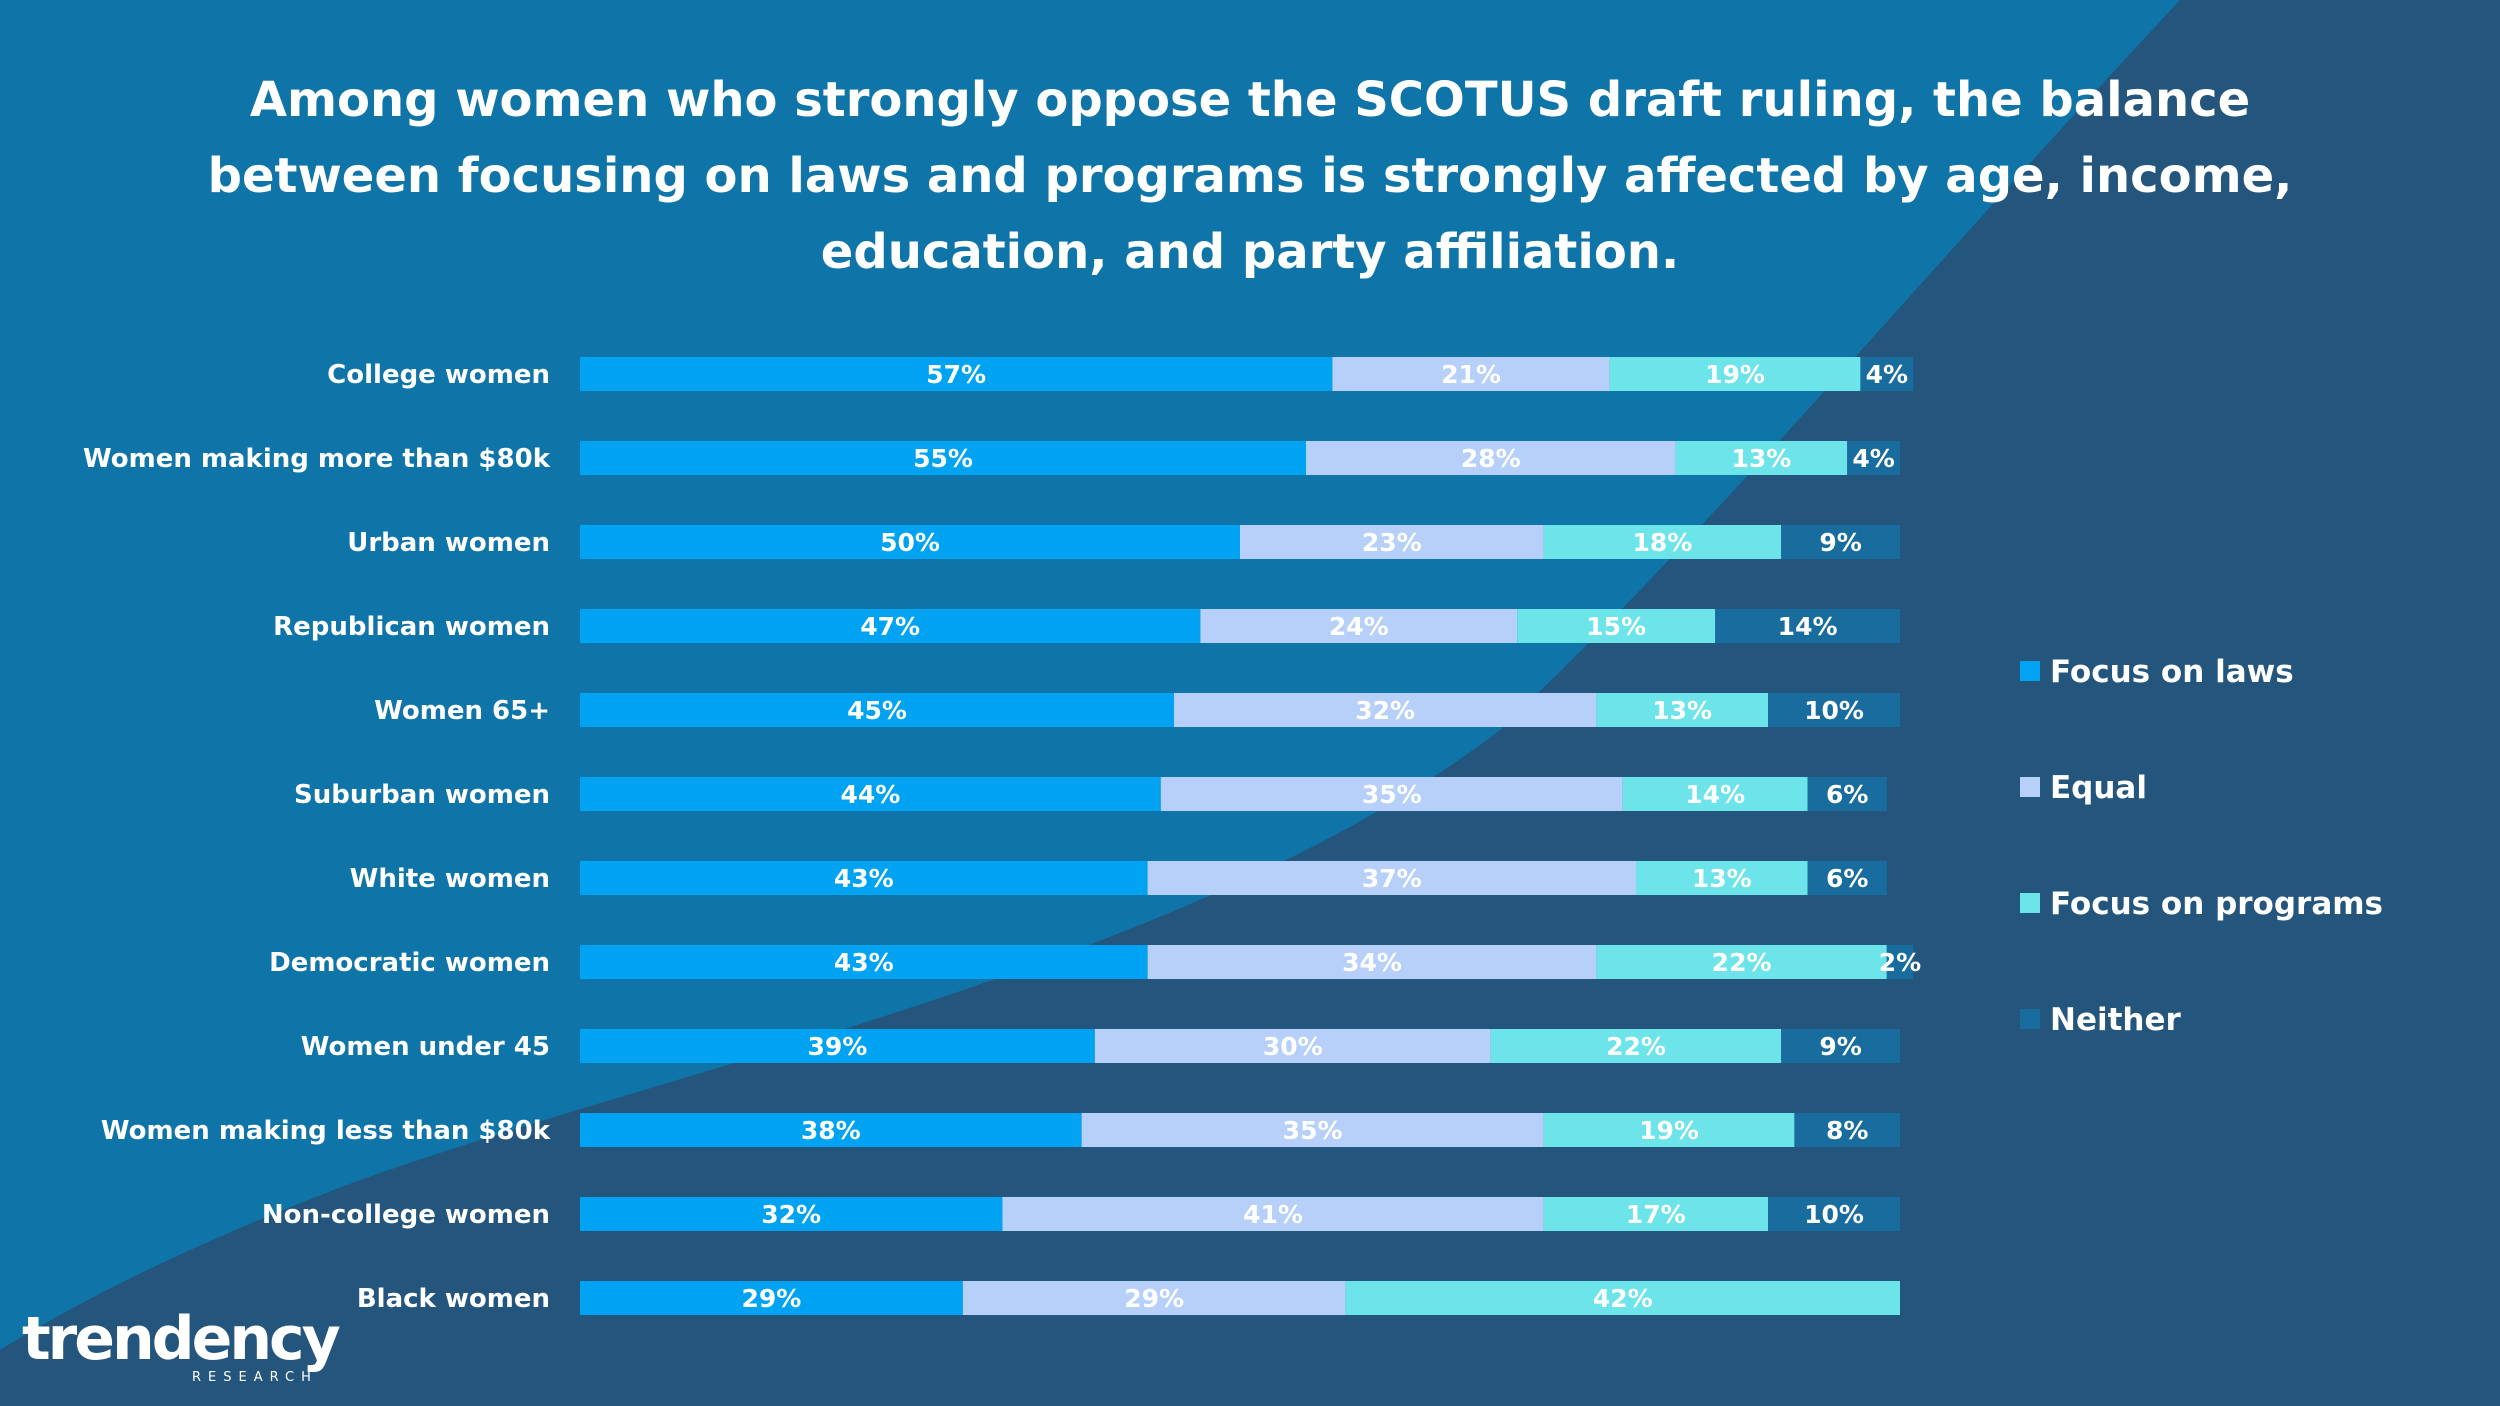  I want to click on legend-label: Neither, so click(2116, 1020).